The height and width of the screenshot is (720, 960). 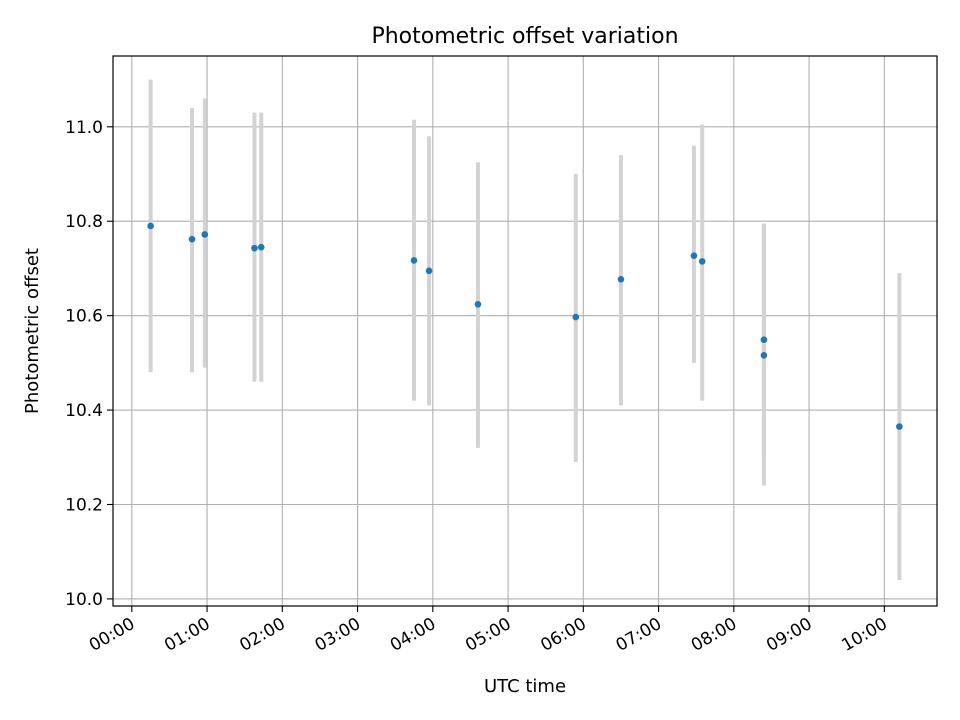 What do you see at coordinates (563, 635) in the screenshot?
I see `x-tick-label: 06:00` at bounding box center [563, 635].